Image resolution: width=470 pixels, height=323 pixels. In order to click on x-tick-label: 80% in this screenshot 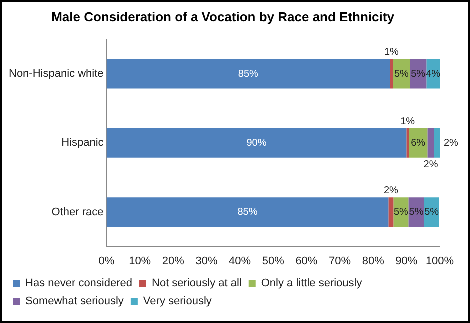, I will do `click(373, 261)`.